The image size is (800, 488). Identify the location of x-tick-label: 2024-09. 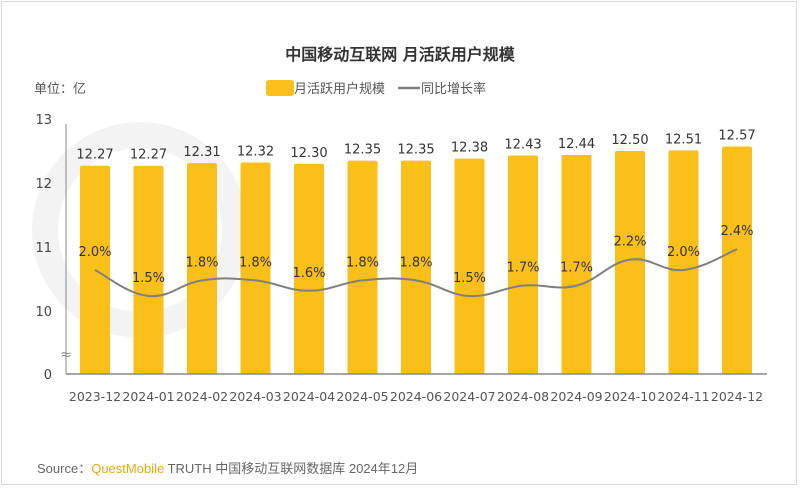
(576, 396).